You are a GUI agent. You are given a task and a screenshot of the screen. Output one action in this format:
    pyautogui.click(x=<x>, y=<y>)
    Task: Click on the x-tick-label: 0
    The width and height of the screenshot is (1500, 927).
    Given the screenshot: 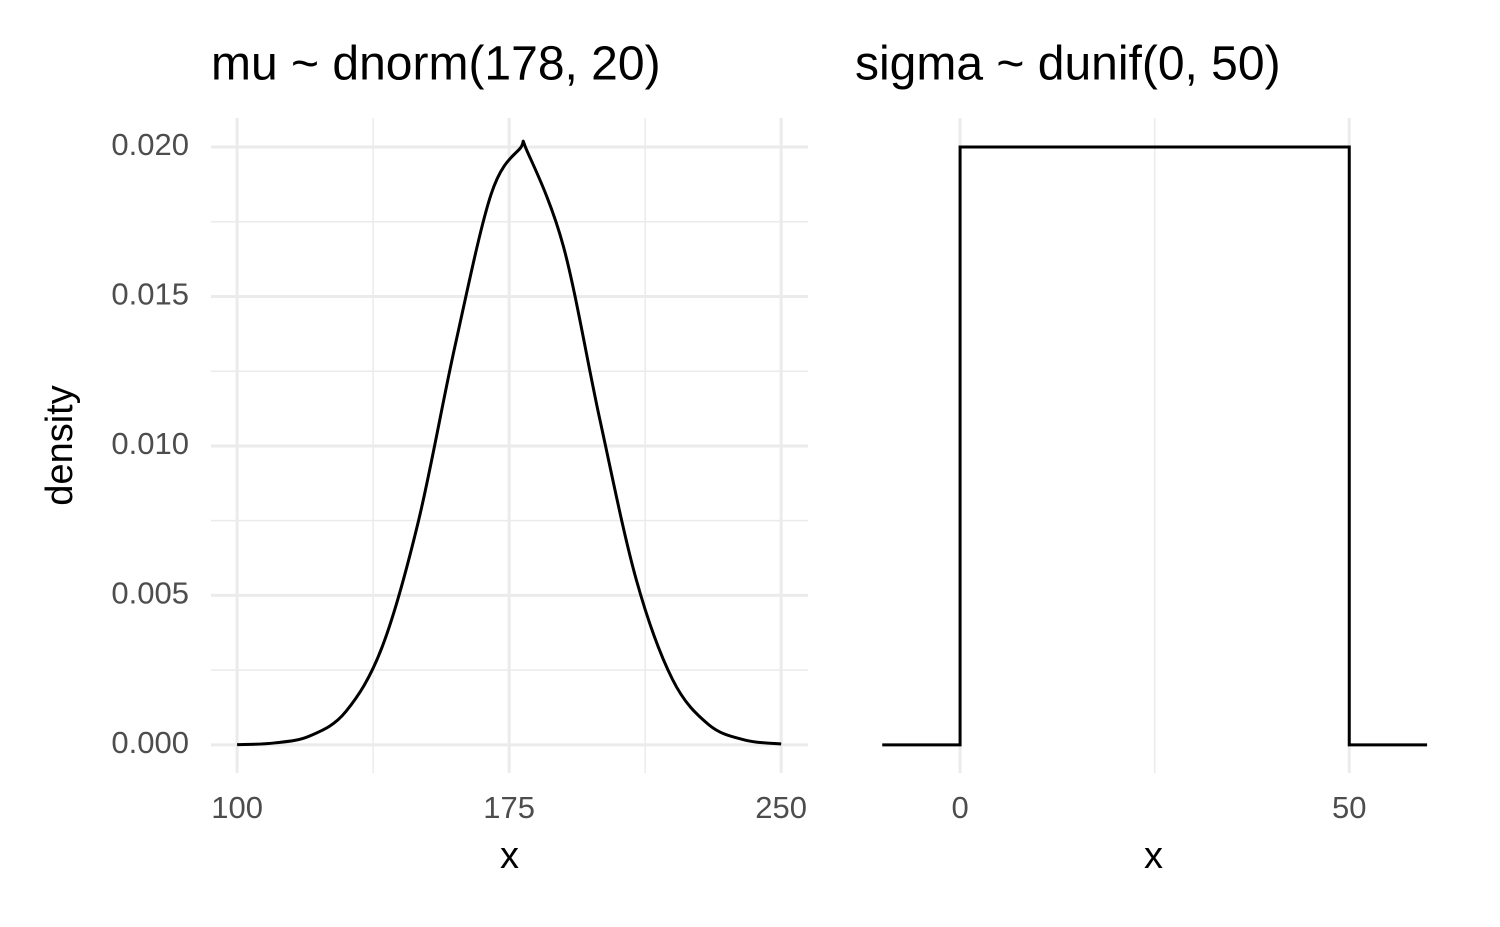 What is the action you would take?
    pyautogui.click(x=959, y=807)
    